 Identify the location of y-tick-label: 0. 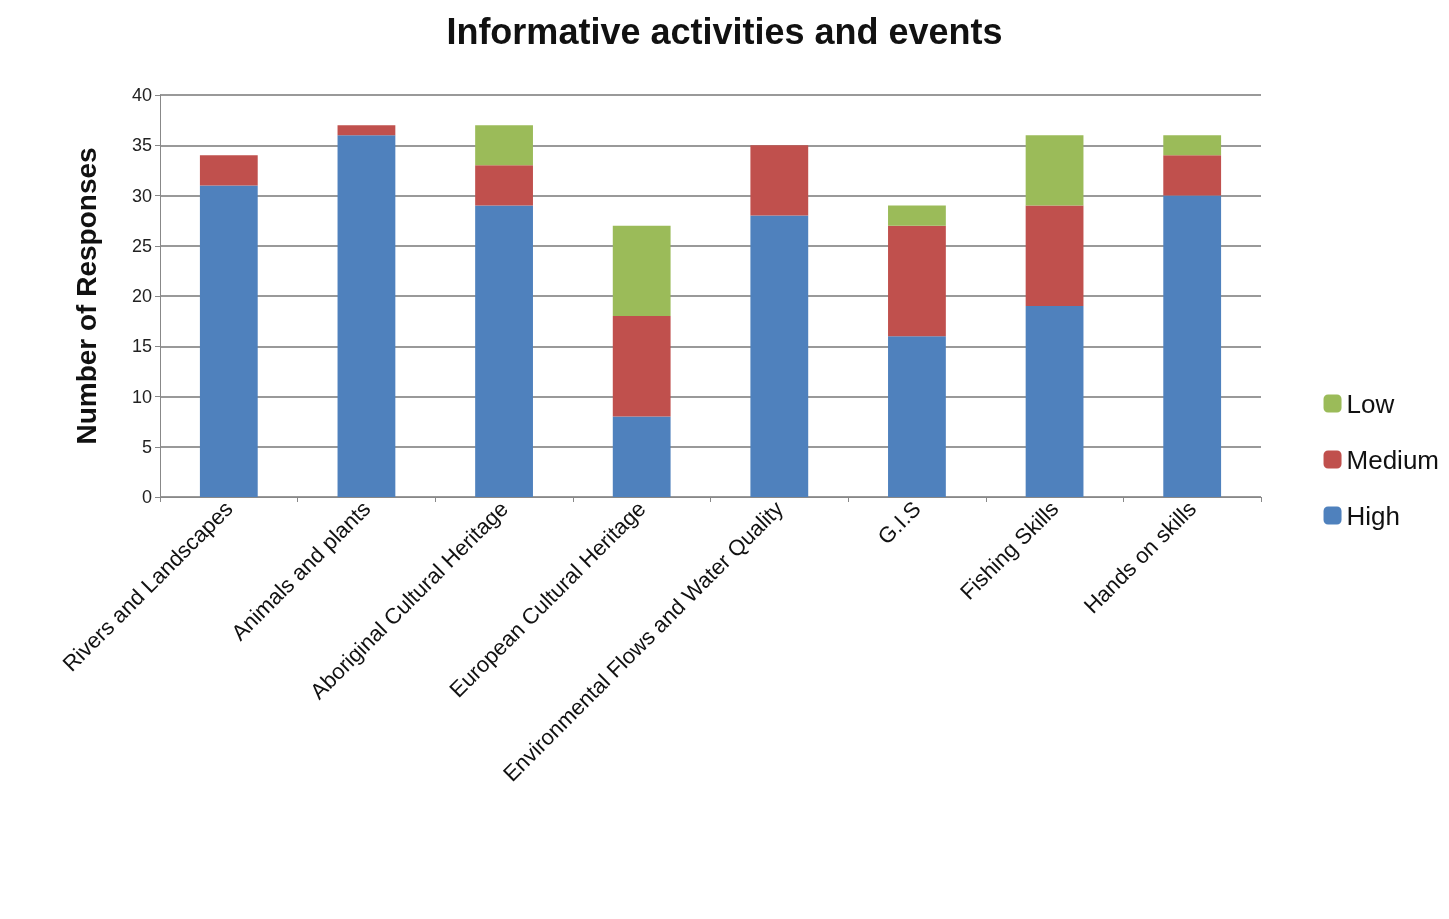
(146, 497).